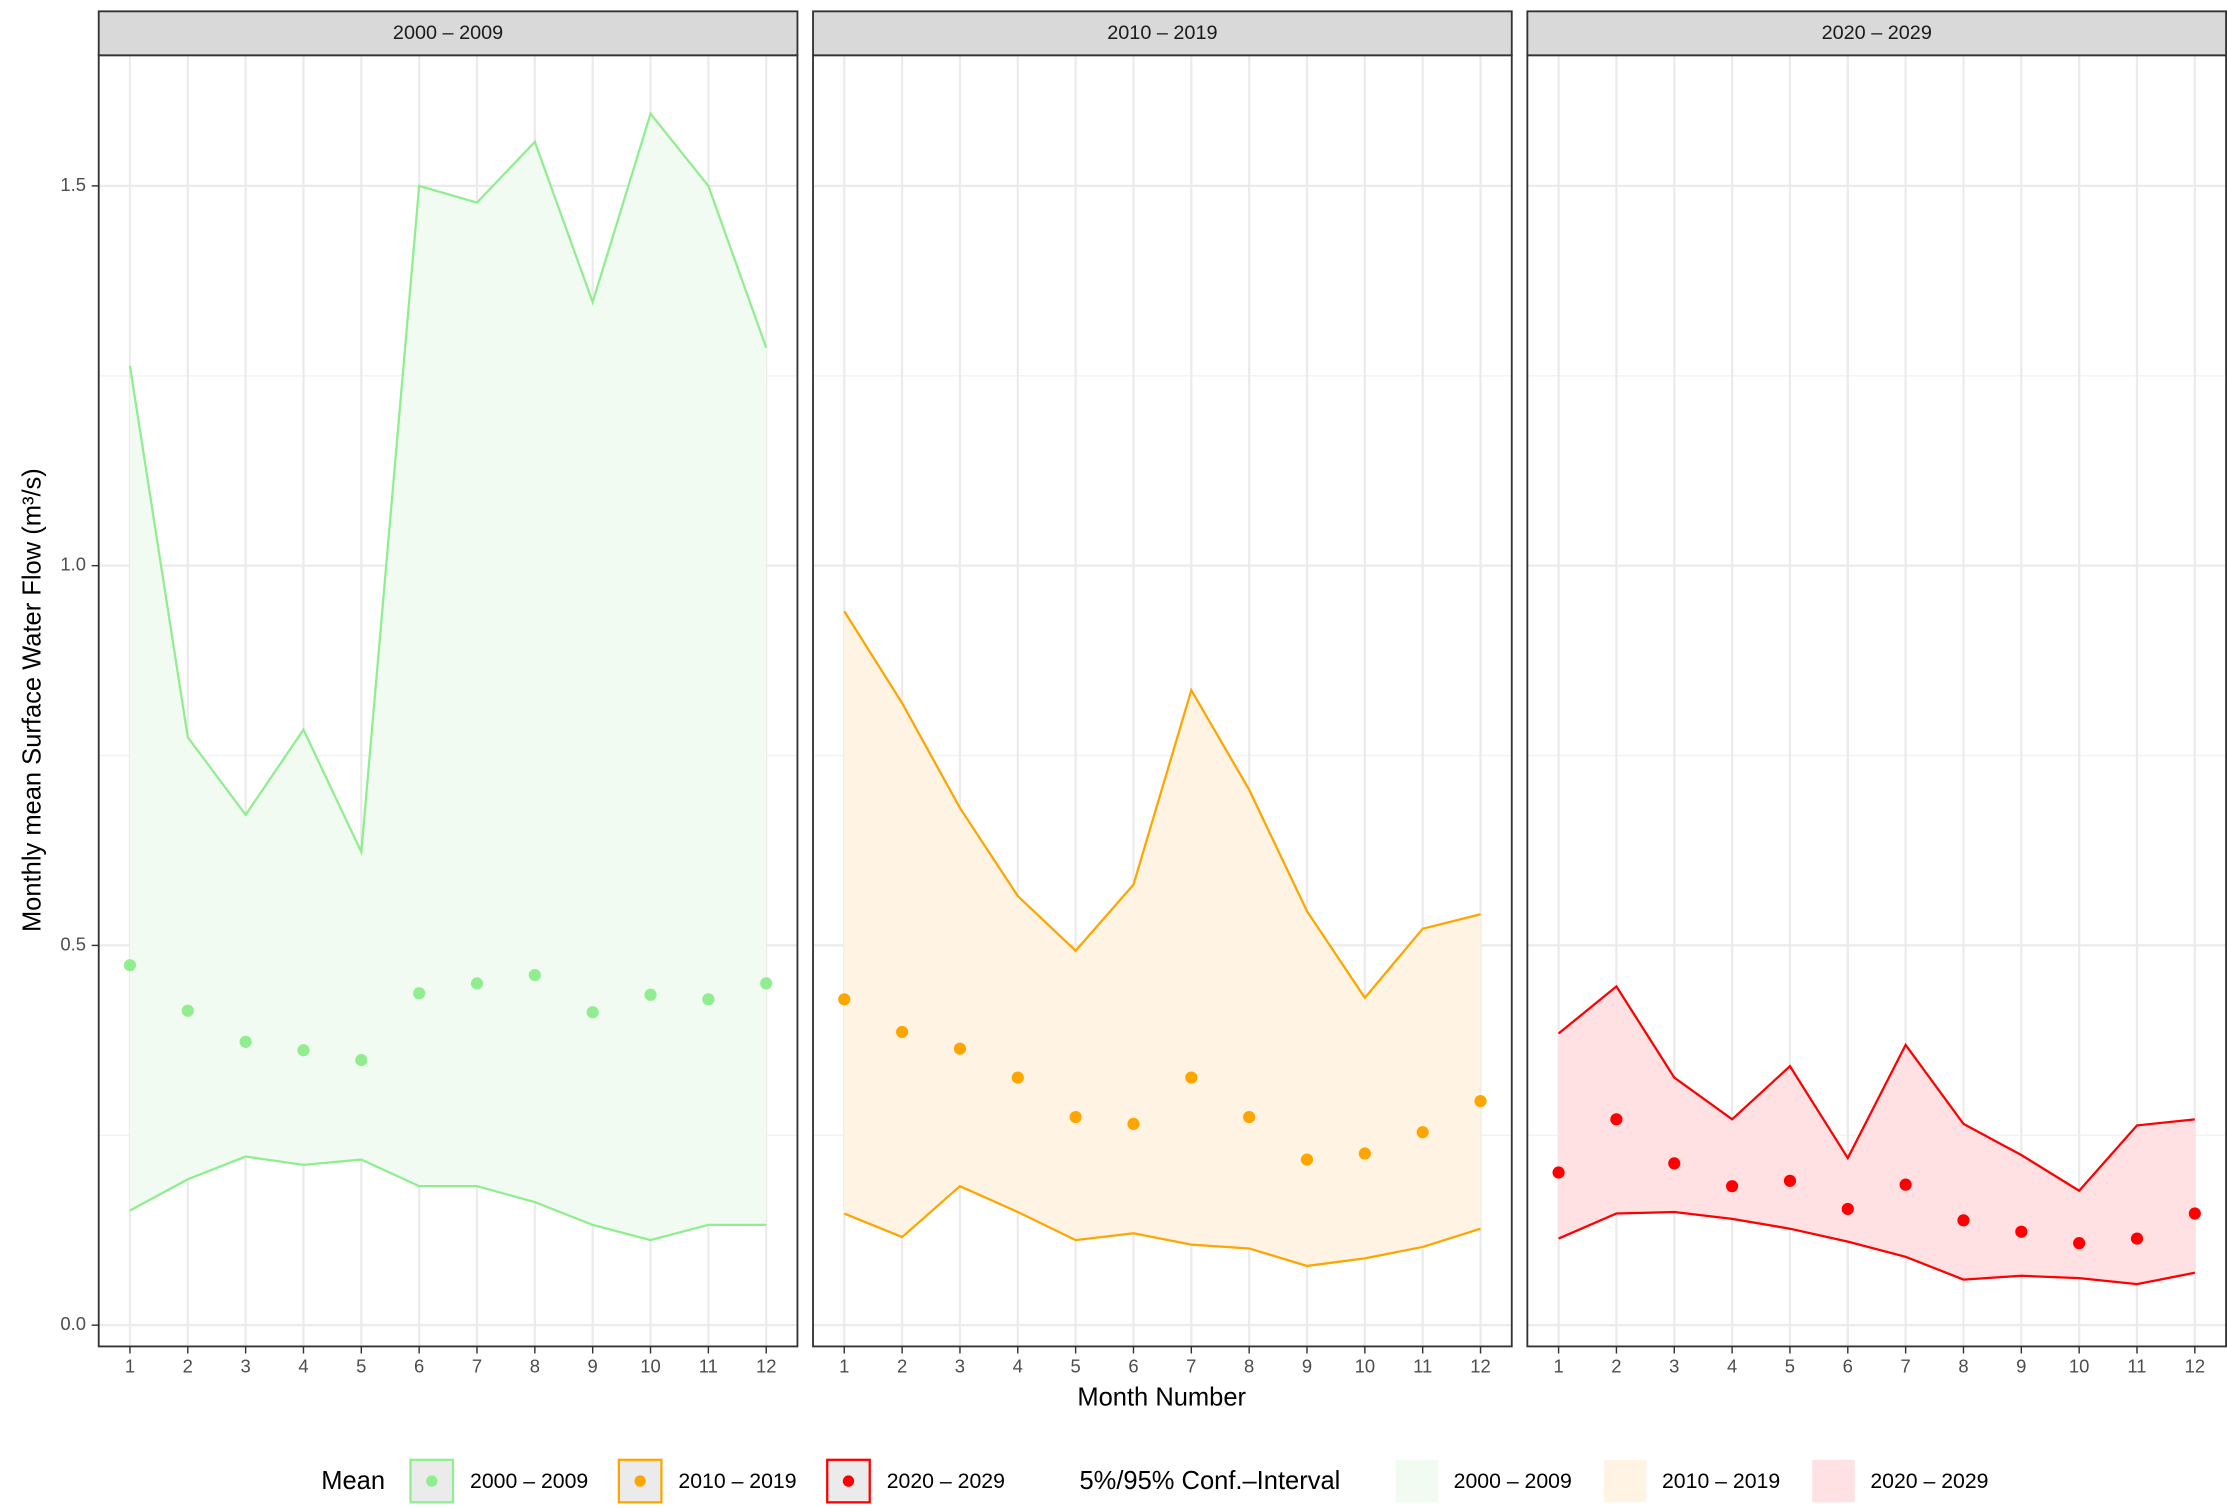 Image resolution: width=2227 pixels, height=1508 pixels. Describe the element at coordinates (32, 700) in the screenshot. I see `y-axis-title: Monthly mean Surface Water Flow (m³/s)` at that location.